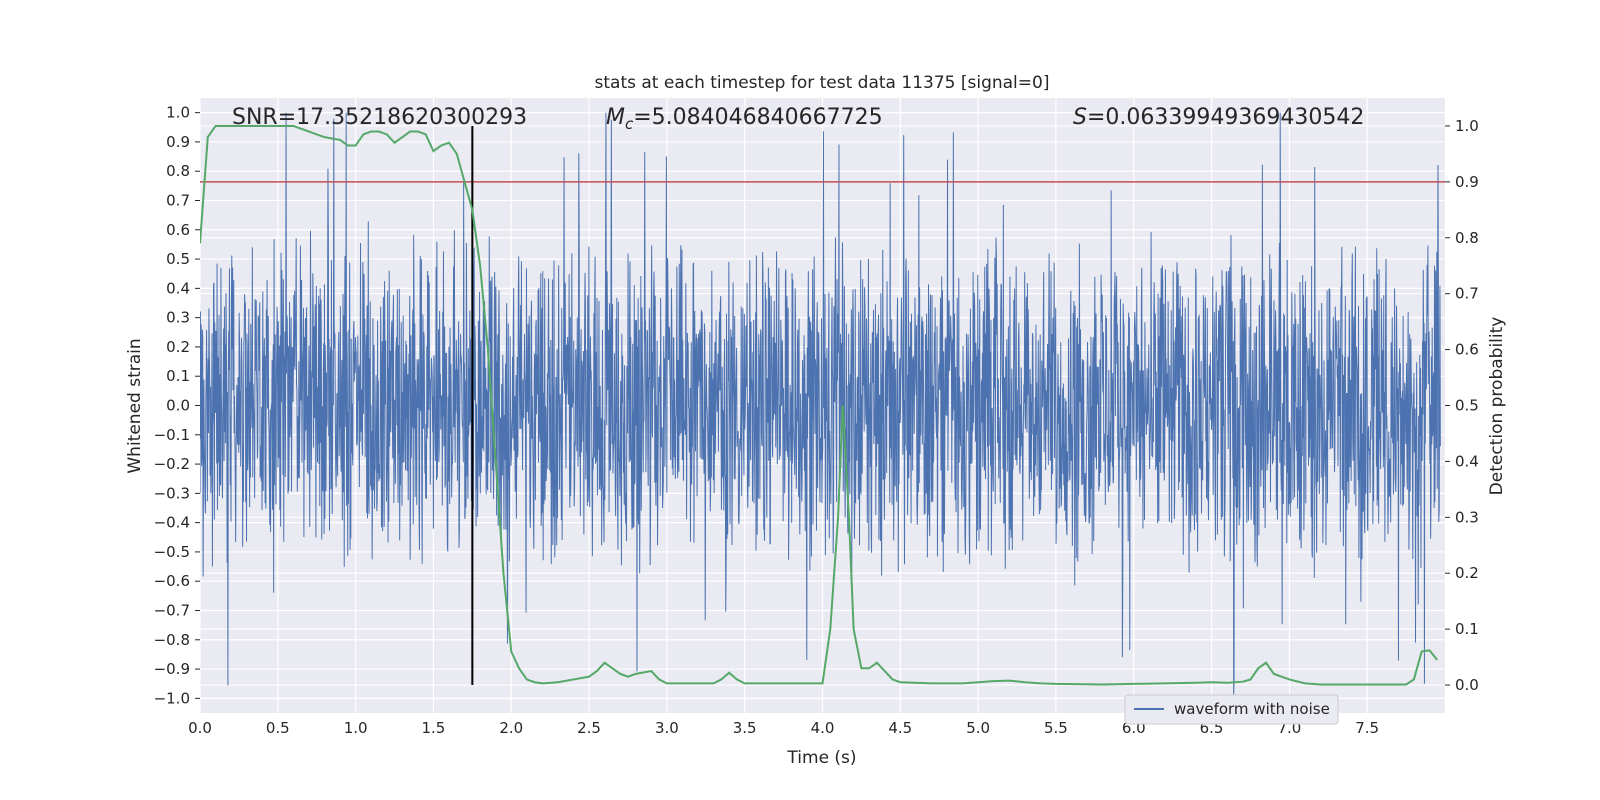 This screenshot has height=800, width=1600. I want to click on mc-subscript: c, so click(629, 124).